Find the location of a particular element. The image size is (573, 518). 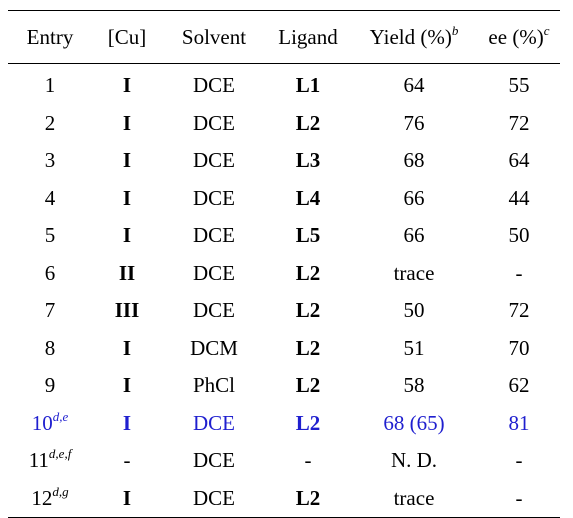

cell-yield: 51 is located at coordinates (414, 349).